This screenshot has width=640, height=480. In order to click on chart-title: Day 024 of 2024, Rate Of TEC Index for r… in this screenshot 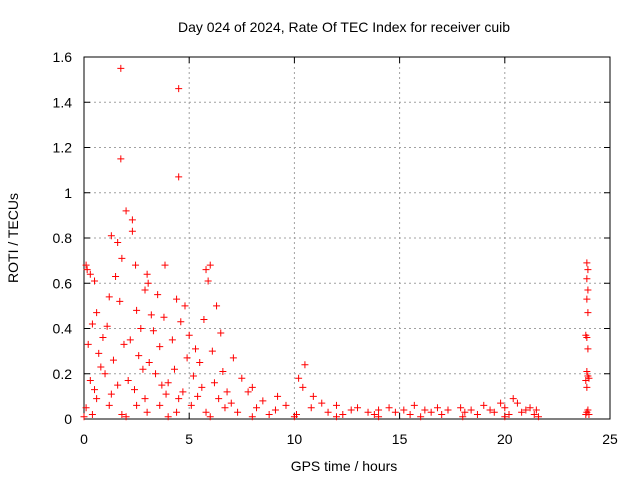, I will do `click(344, 27)`.